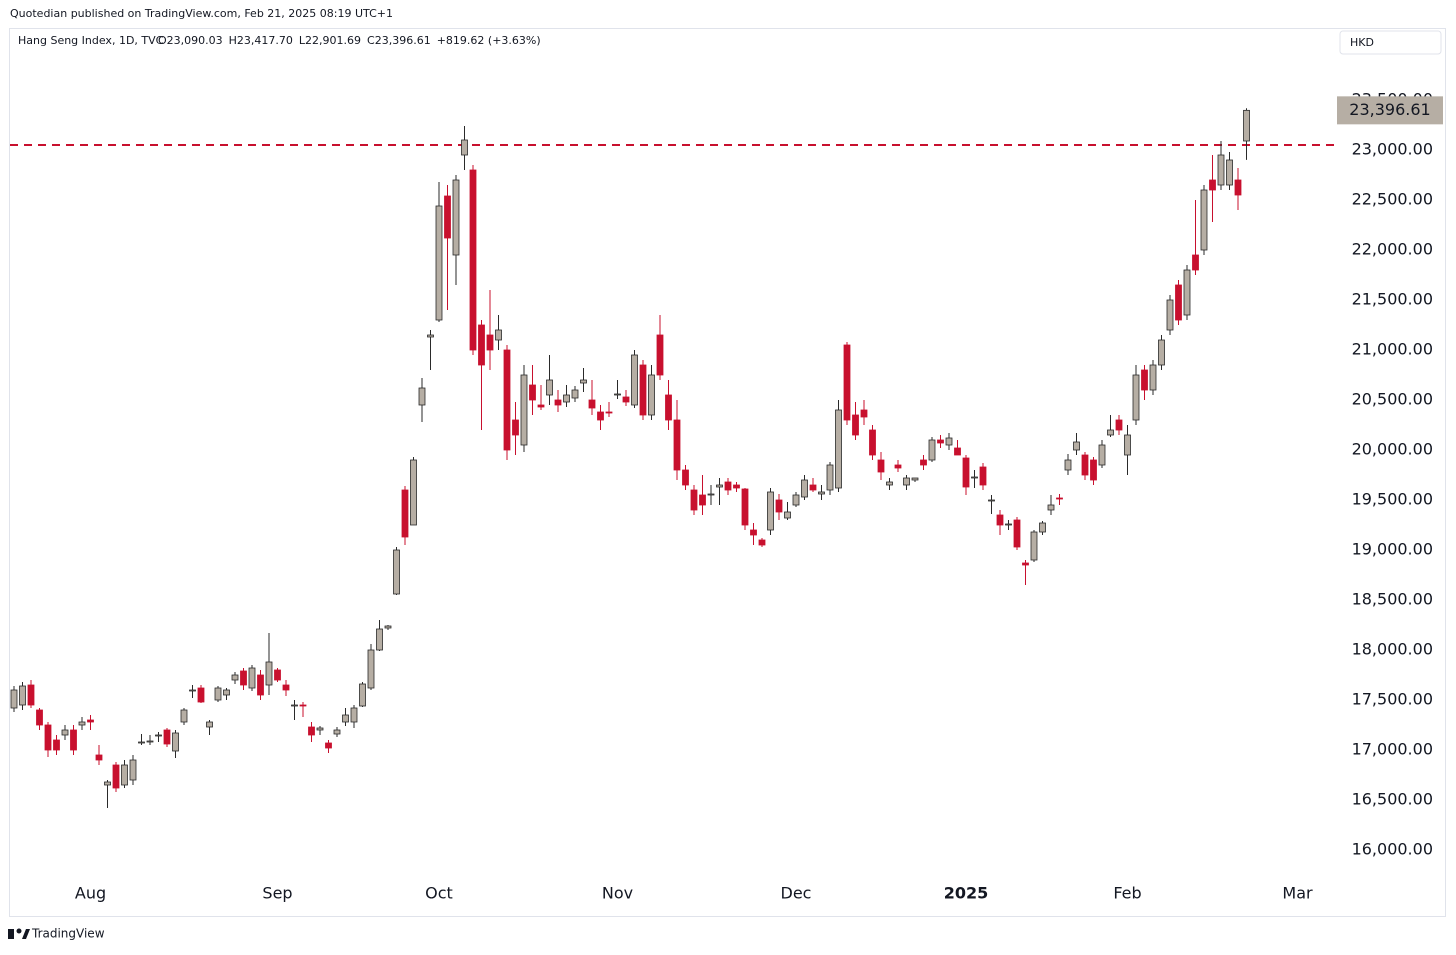  What do you see at coordinates (1392, 399) in the screenshot?
I see `y-tick-label: 20,500.00` at bounding box center [1392, 399].